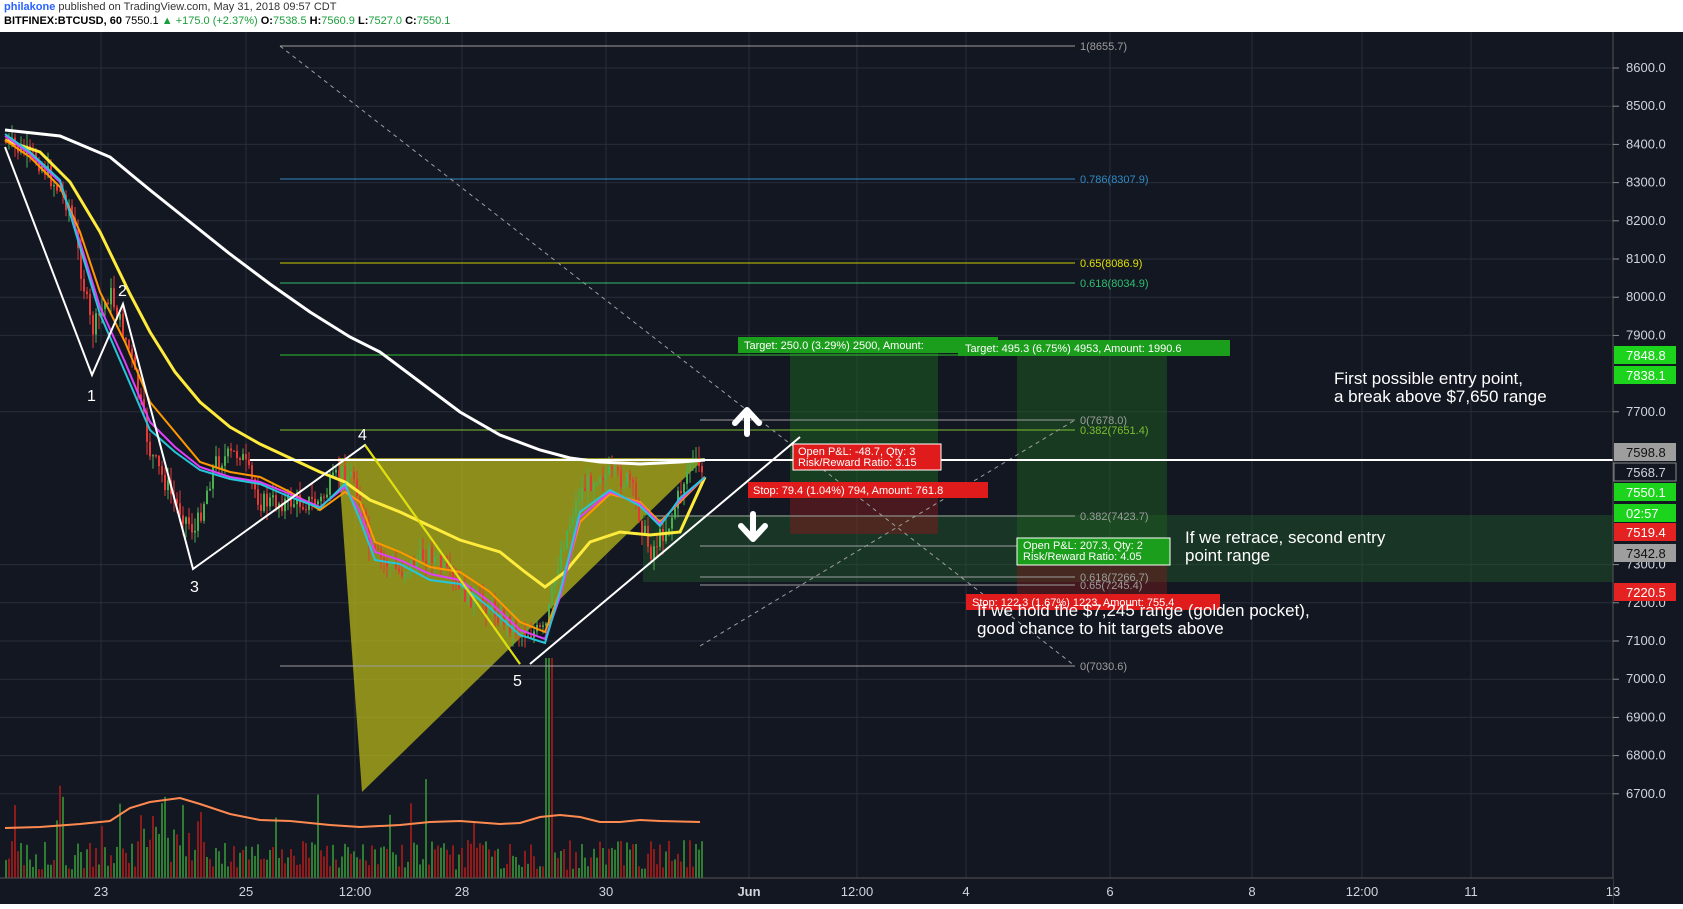 This screenshot has height=909, width=1683. Describe the element at coordinates (1103, 47) in the screenshot. I see `fib-1-label: 1(8655.7)` at that location.